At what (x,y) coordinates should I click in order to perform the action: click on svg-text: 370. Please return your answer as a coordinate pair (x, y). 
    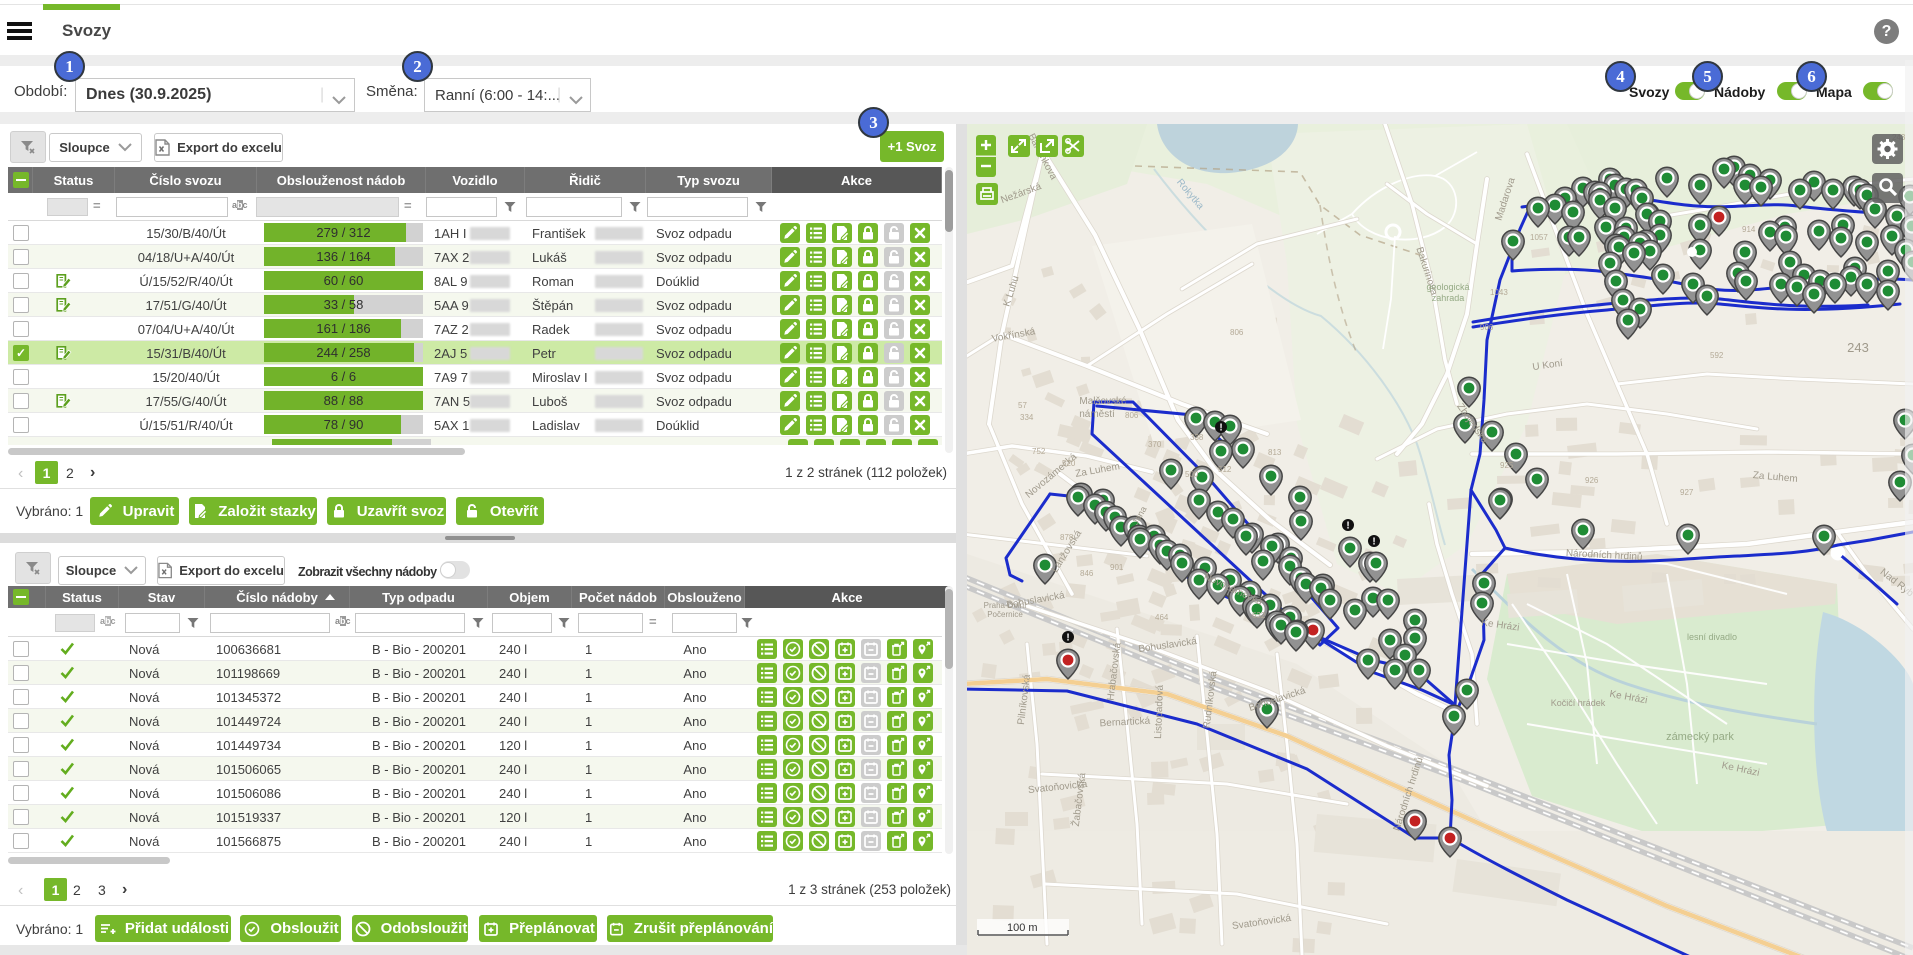
    Looking at the image, I should click on (1155, 444).